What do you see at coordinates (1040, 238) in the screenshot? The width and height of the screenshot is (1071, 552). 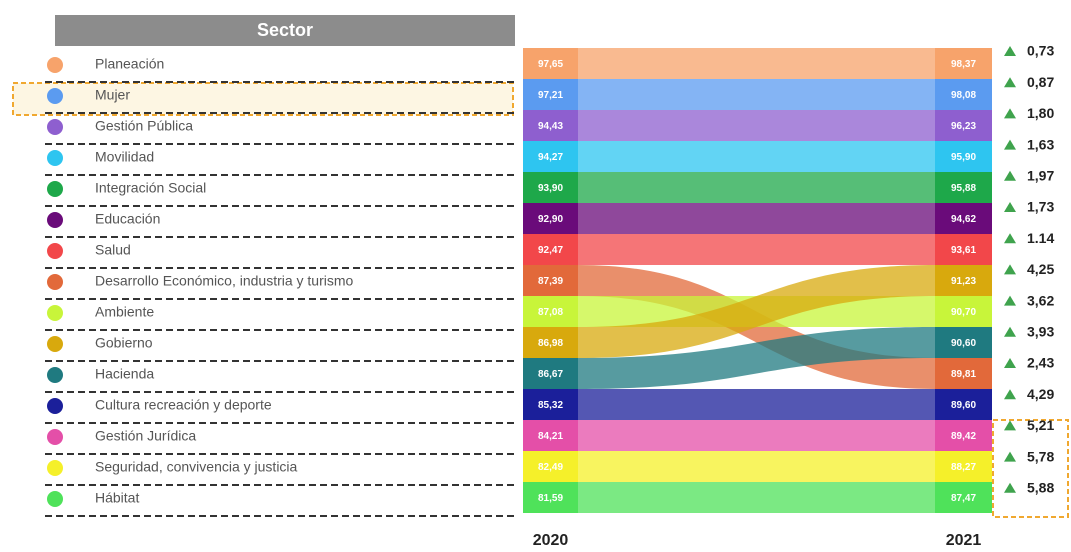 I see `change-label: 1.14` at bounding box center [1040, 238].